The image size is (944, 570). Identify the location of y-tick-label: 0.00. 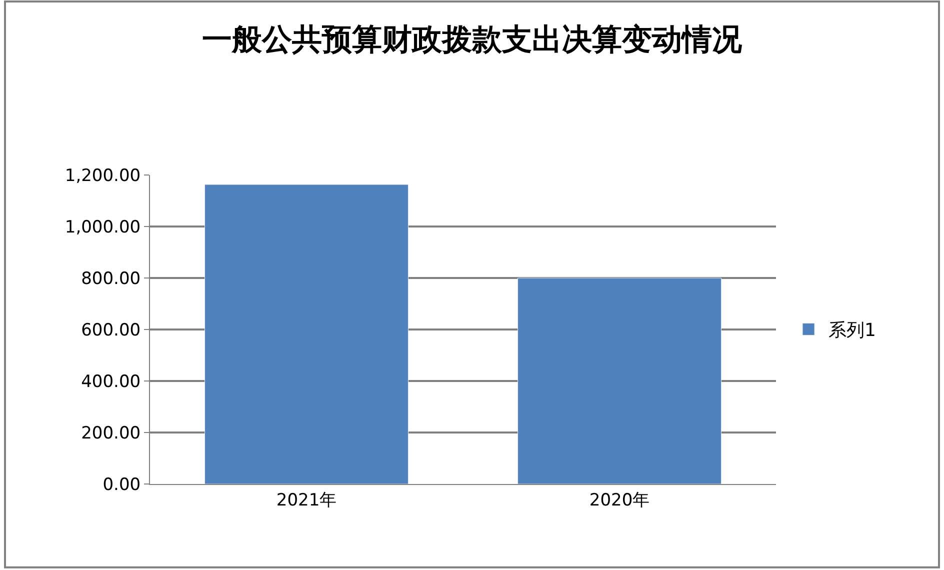
(121, 484).